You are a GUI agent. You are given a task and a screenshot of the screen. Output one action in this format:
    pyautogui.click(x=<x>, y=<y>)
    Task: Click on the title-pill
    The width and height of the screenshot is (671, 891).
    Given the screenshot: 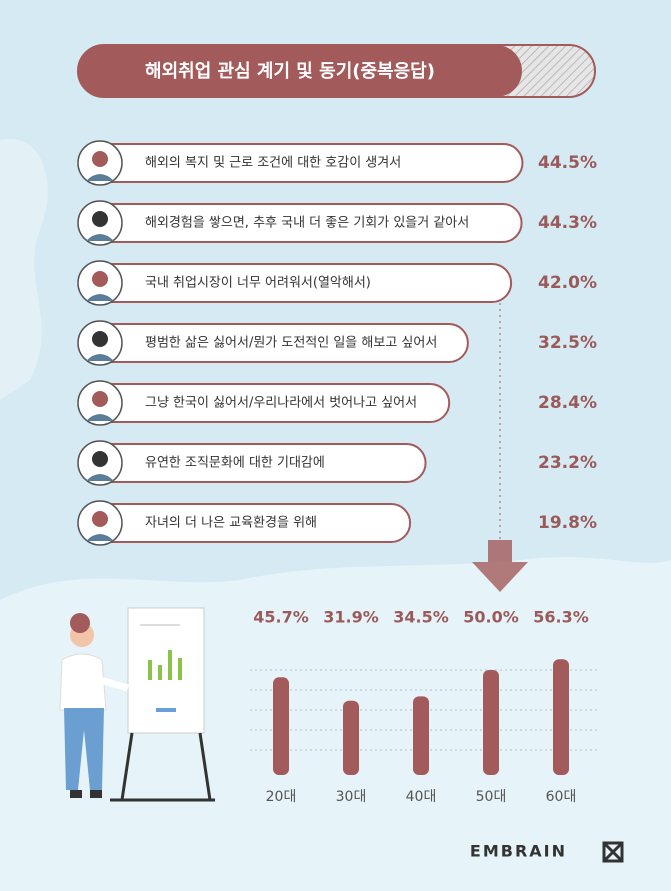 What is the action you would take?
    pyautogui.click(x=300, y=71)
    